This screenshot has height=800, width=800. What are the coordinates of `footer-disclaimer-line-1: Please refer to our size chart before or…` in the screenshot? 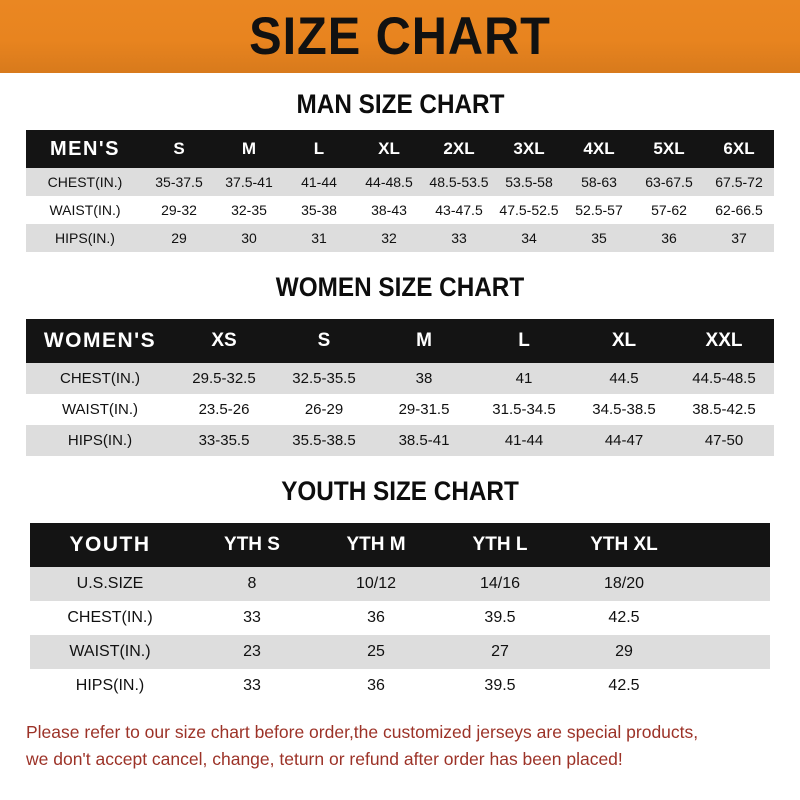 It's located at (362, 732).